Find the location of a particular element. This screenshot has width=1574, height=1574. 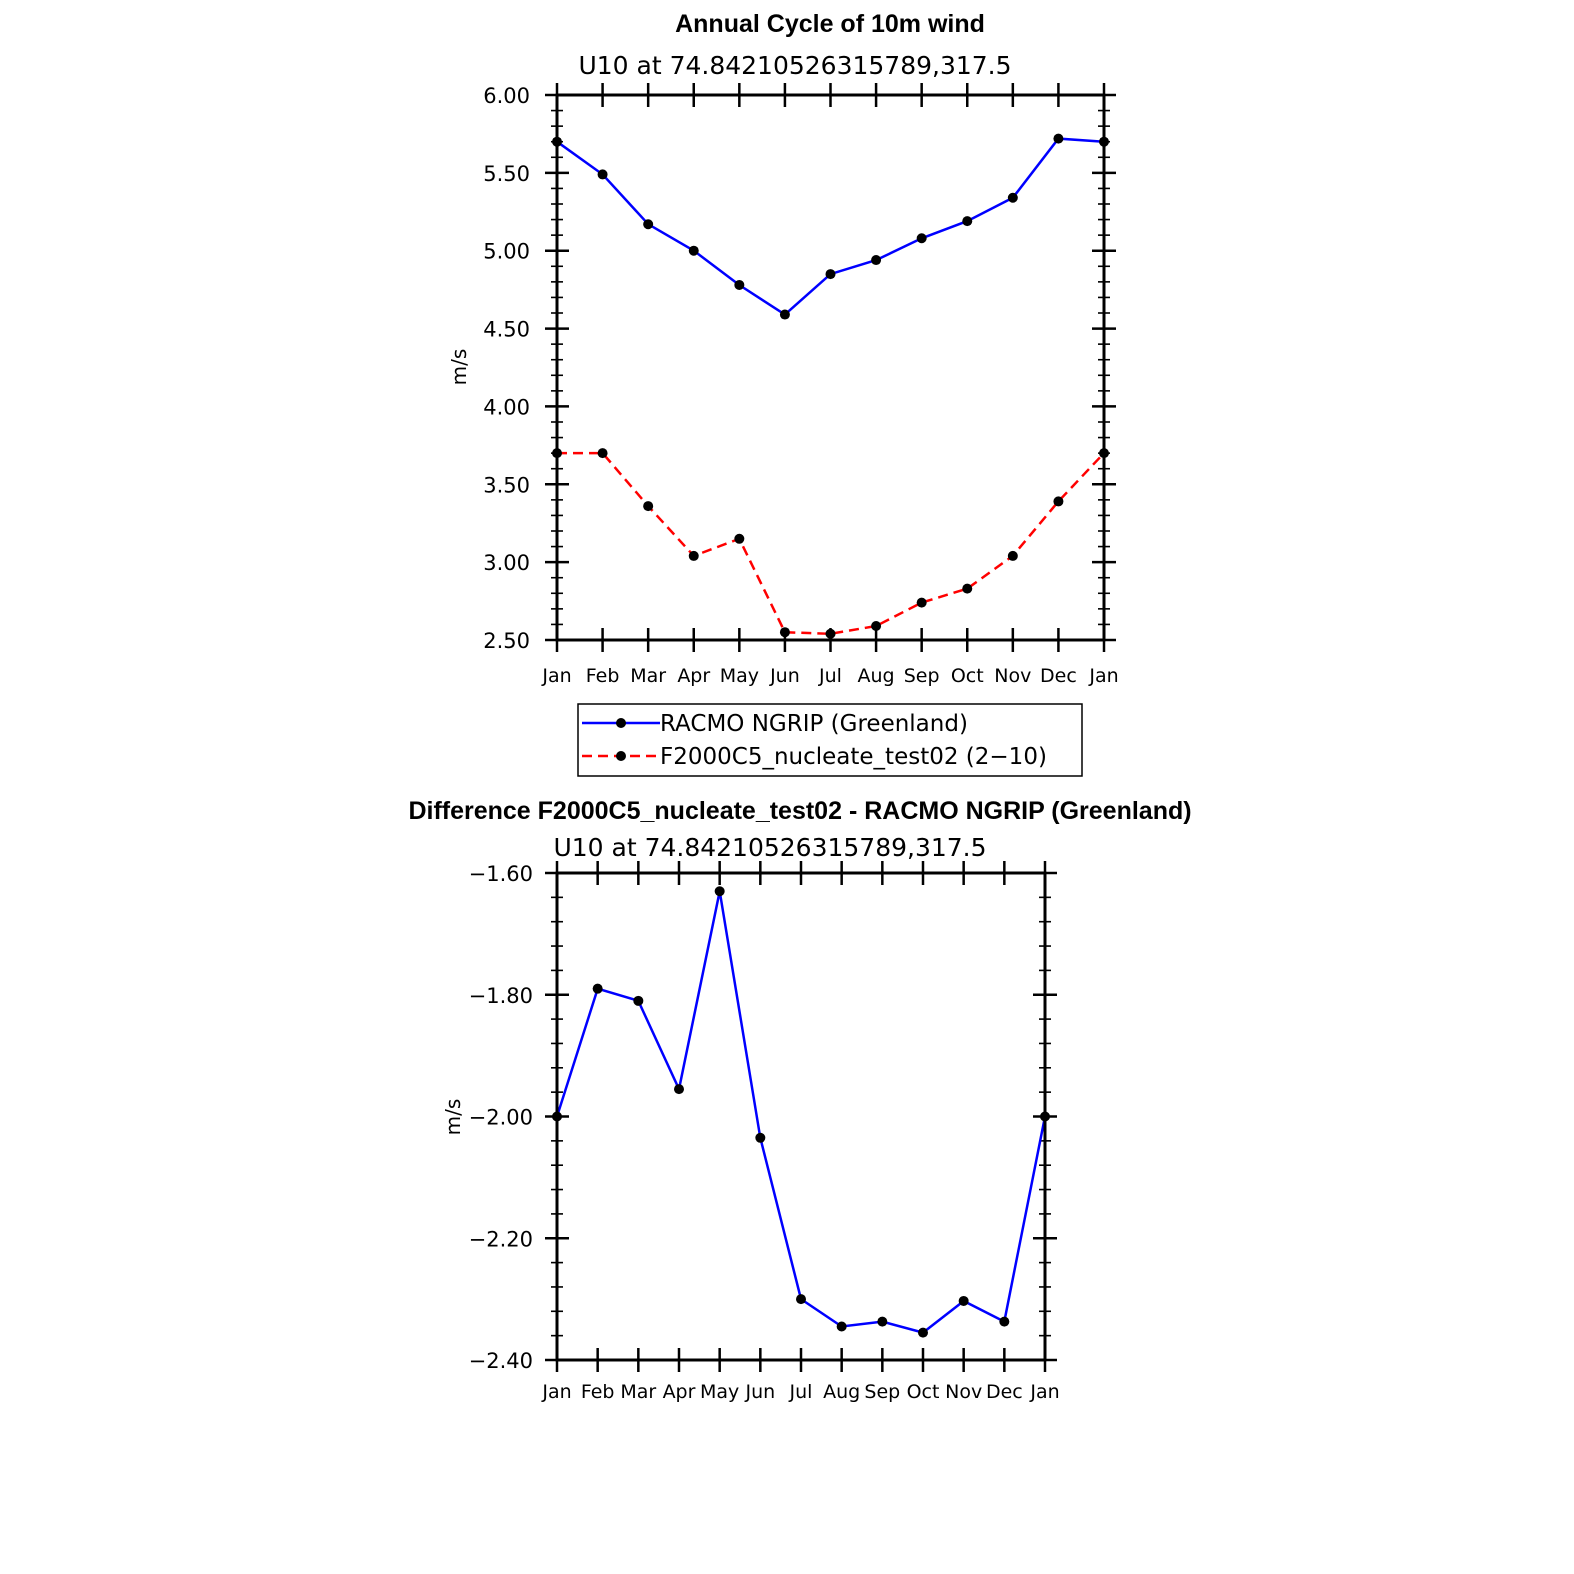

y-tick-label: −1.60 is located at coordinates (501, 874).